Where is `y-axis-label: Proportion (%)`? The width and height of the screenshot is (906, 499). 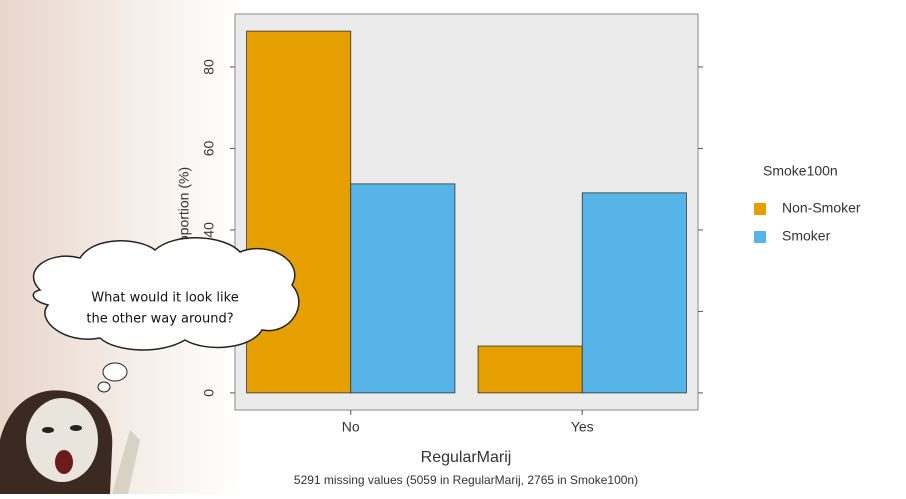
y-axis-label: Proportion (%) is located at coordinates (184, 212).